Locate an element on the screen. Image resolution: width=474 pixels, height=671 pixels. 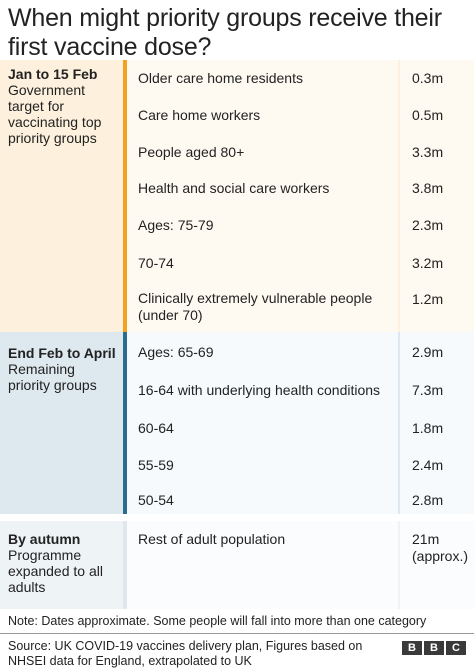
divider is located at coordinates (237, 633).